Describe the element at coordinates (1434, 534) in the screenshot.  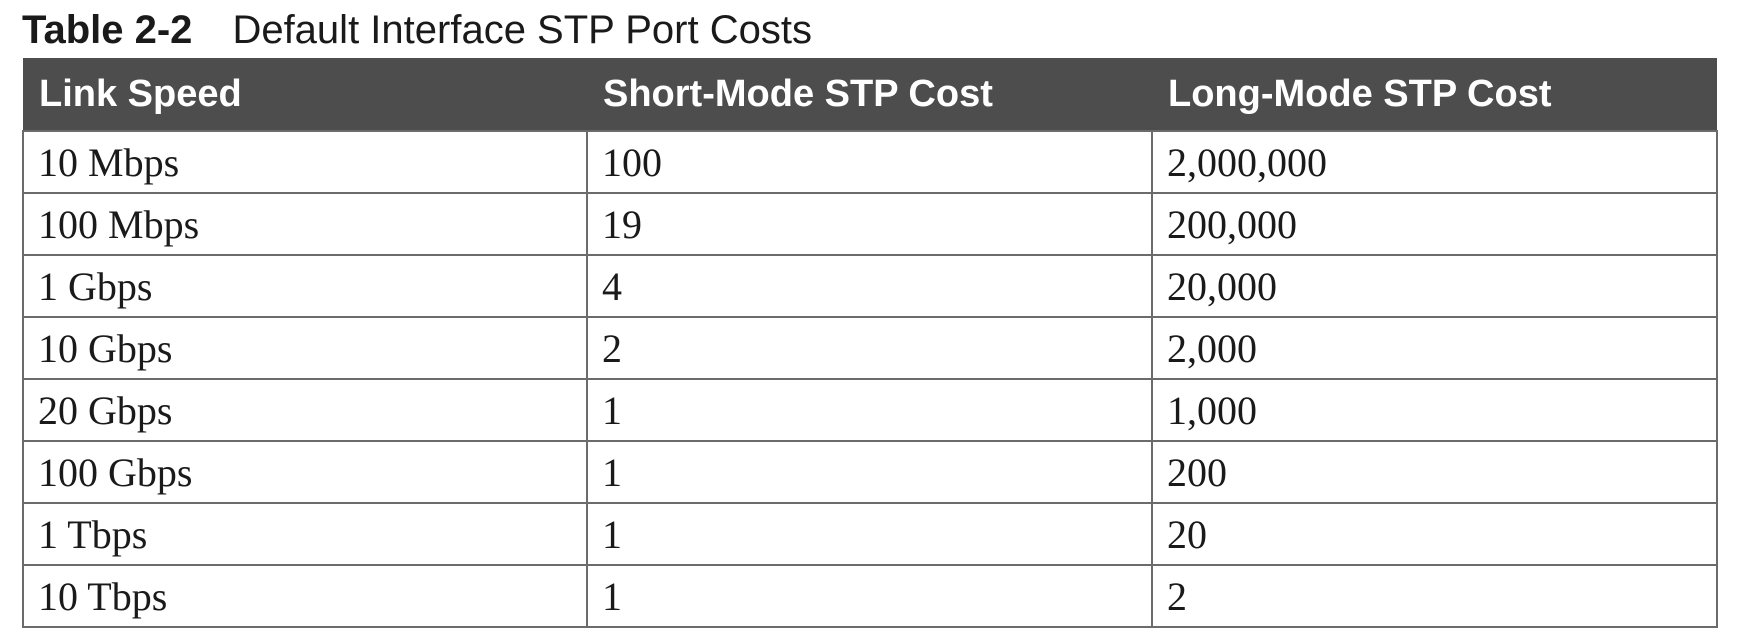
I see `long-mode-cost-cell: 20` at that location.